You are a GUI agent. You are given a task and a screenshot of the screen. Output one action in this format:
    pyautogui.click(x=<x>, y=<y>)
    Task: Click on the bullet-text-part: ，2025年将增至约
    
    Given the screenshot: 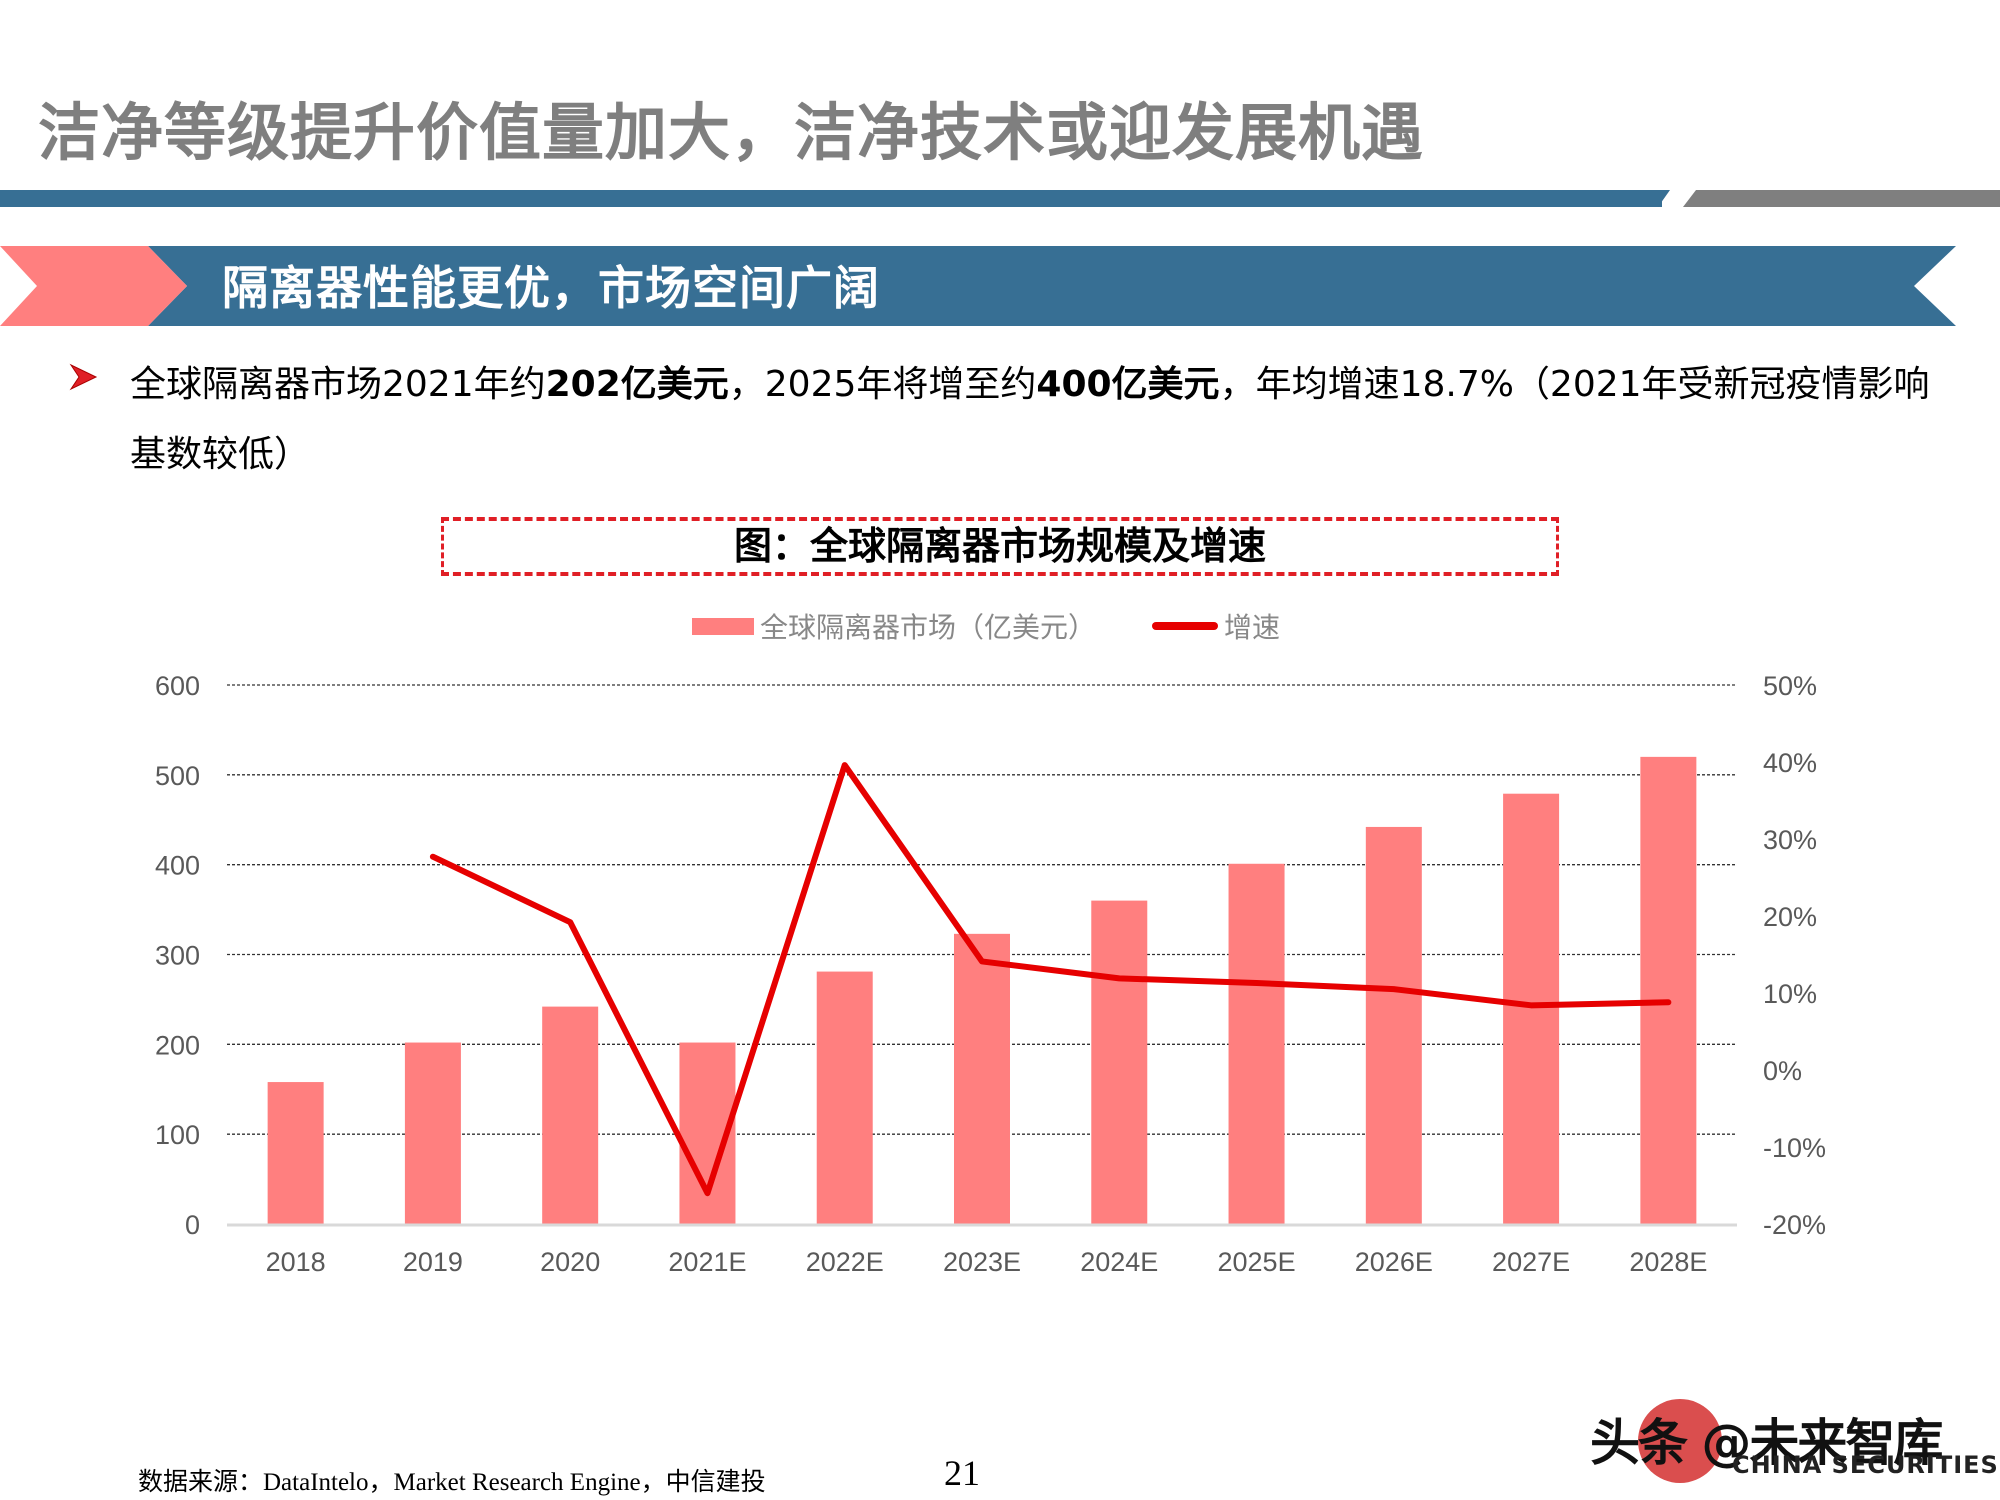 What is the action you would take?
    pyautogui.click(x=882, y=384)
    